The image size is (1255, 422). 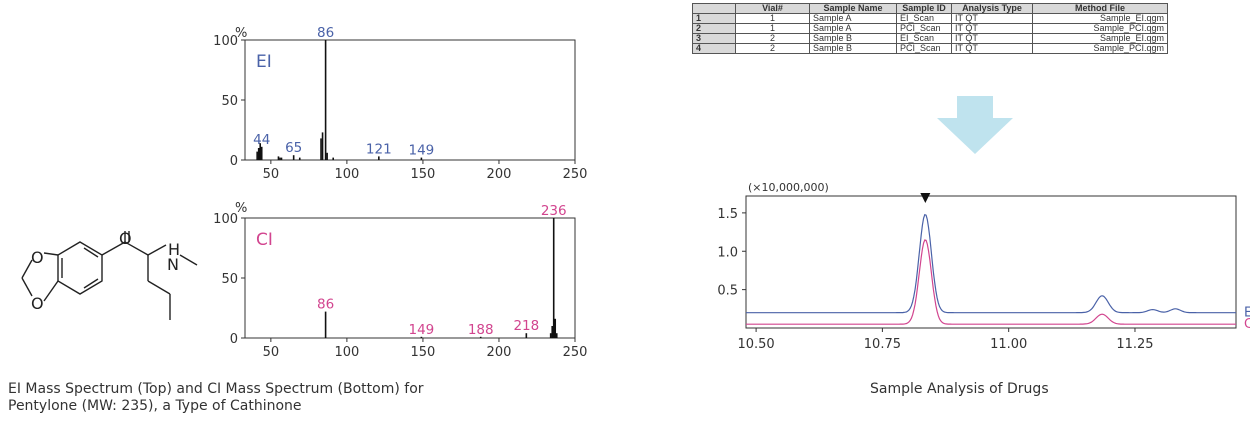 What do you see at coordinates (714, 8) in the screenshot?
I see `column-header` at bounding box center [714, 8].